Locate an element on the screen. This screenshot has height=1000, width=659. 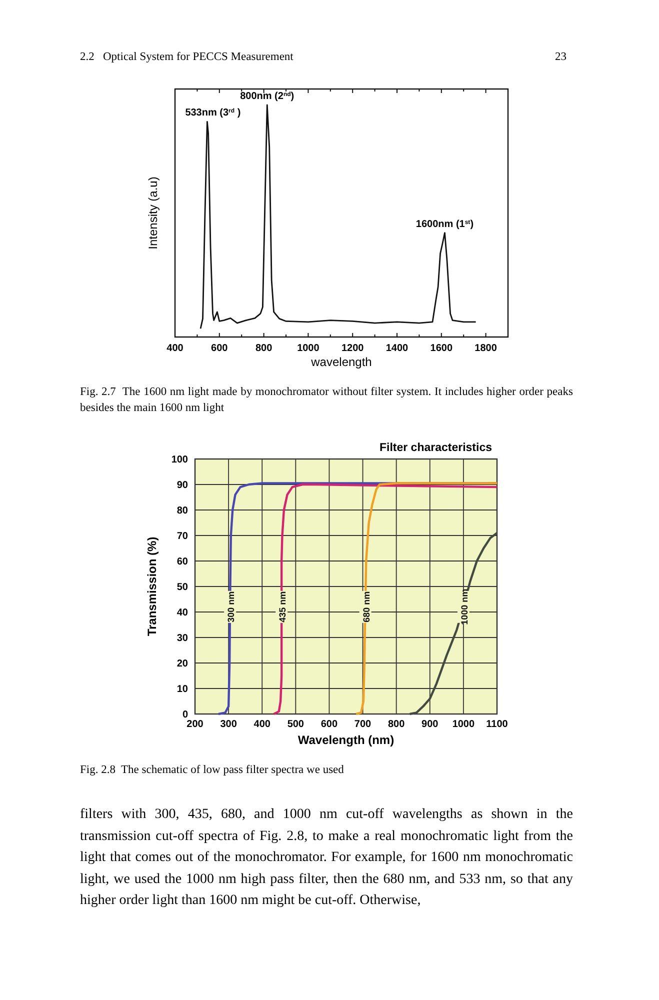
caption: Fig. 2.8 The schematic of low pass filter spectra we used is located at coordinates (212, 770).